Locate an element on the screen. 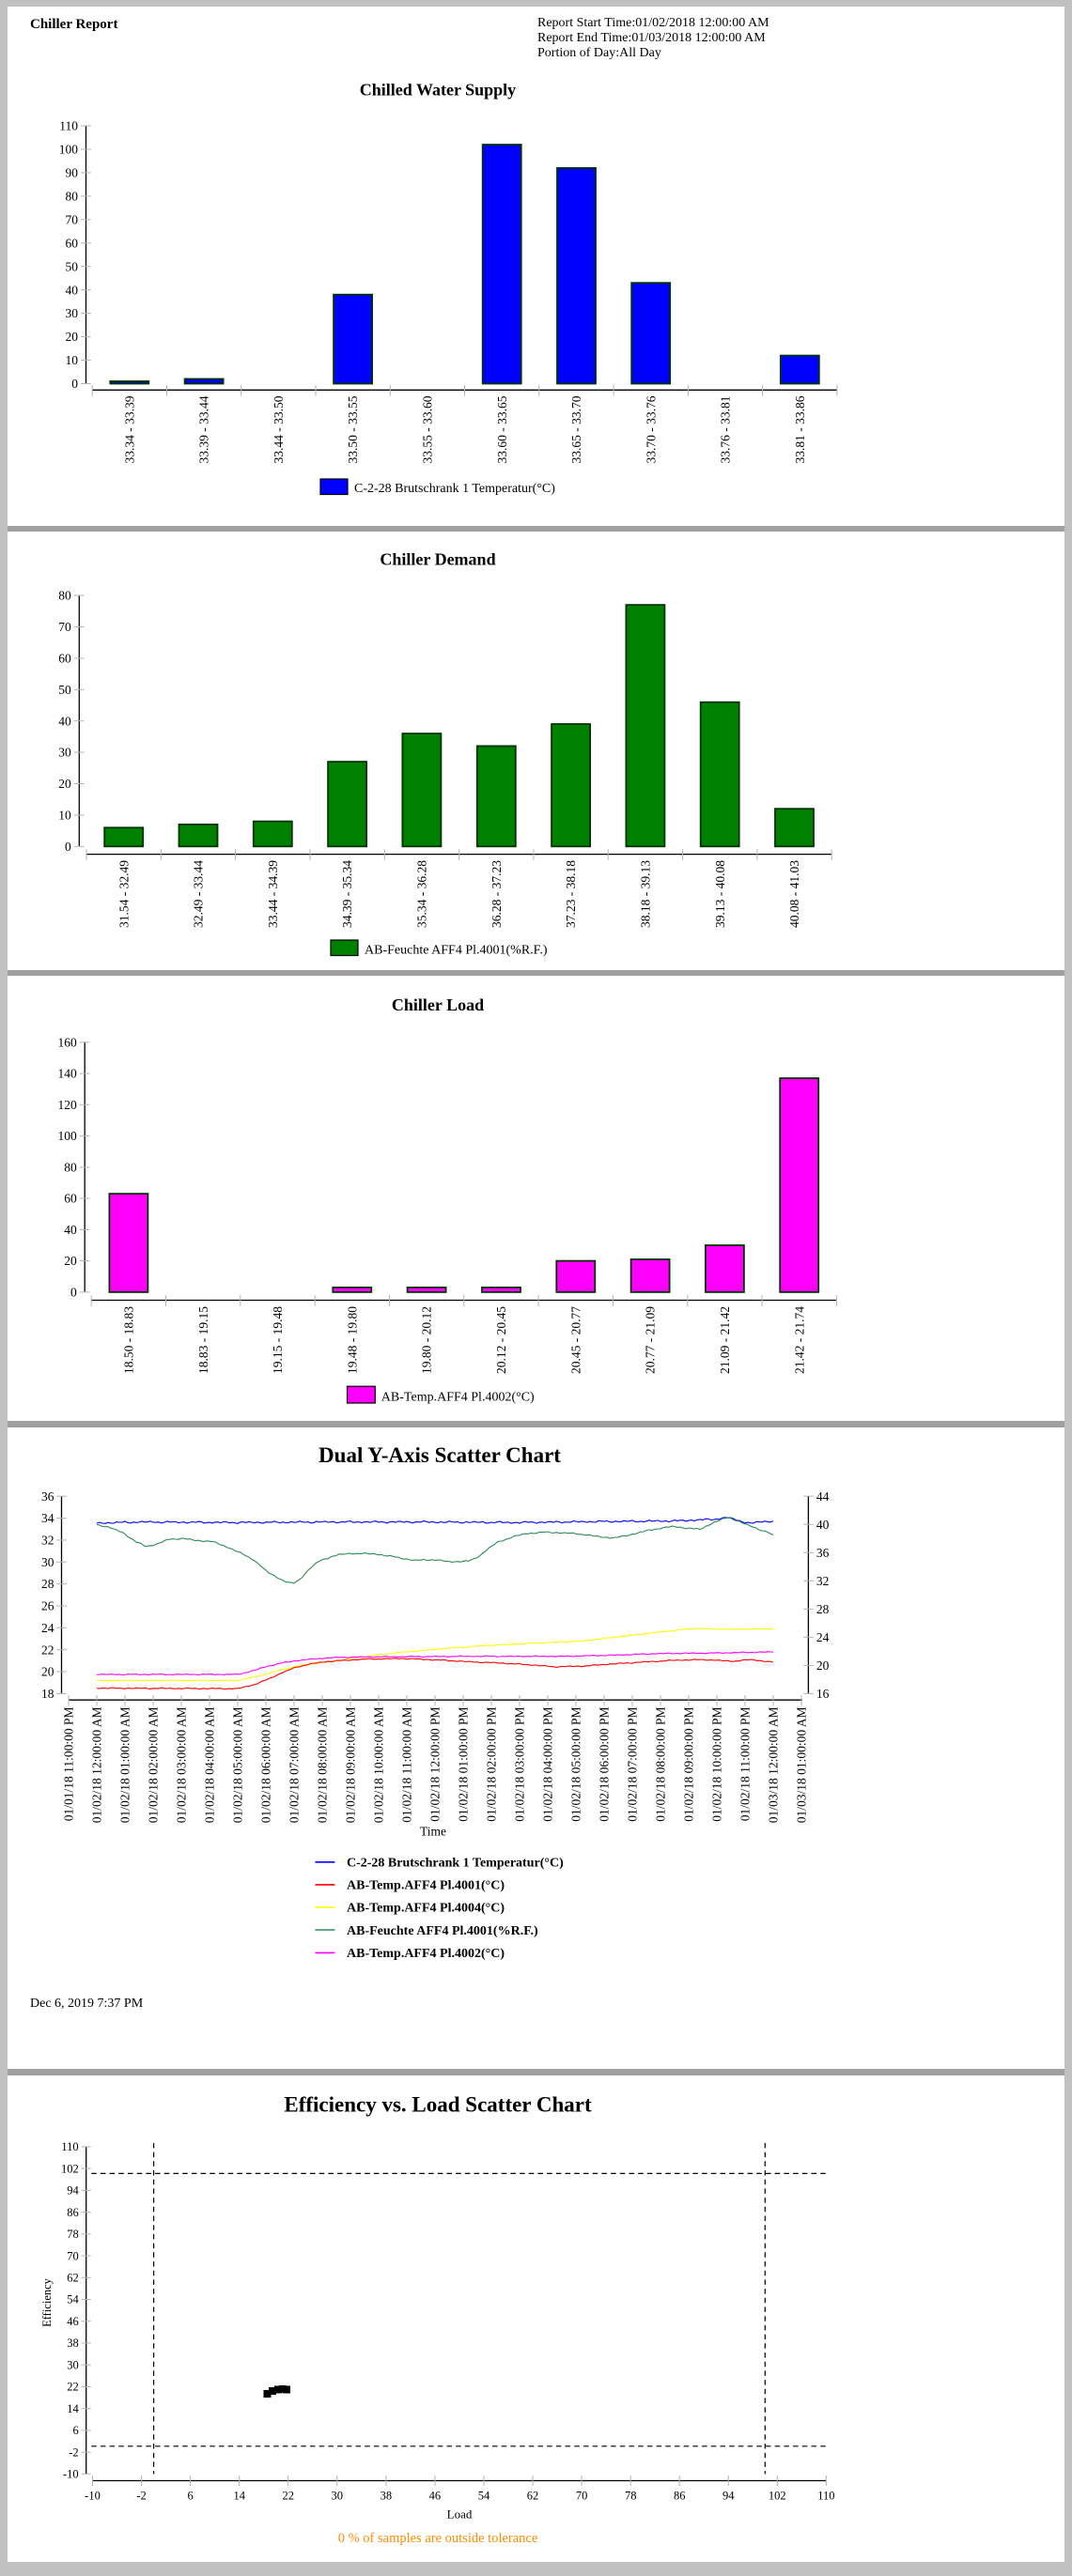  svg-text: Chiller Demand is located at coordinates (437, 559).